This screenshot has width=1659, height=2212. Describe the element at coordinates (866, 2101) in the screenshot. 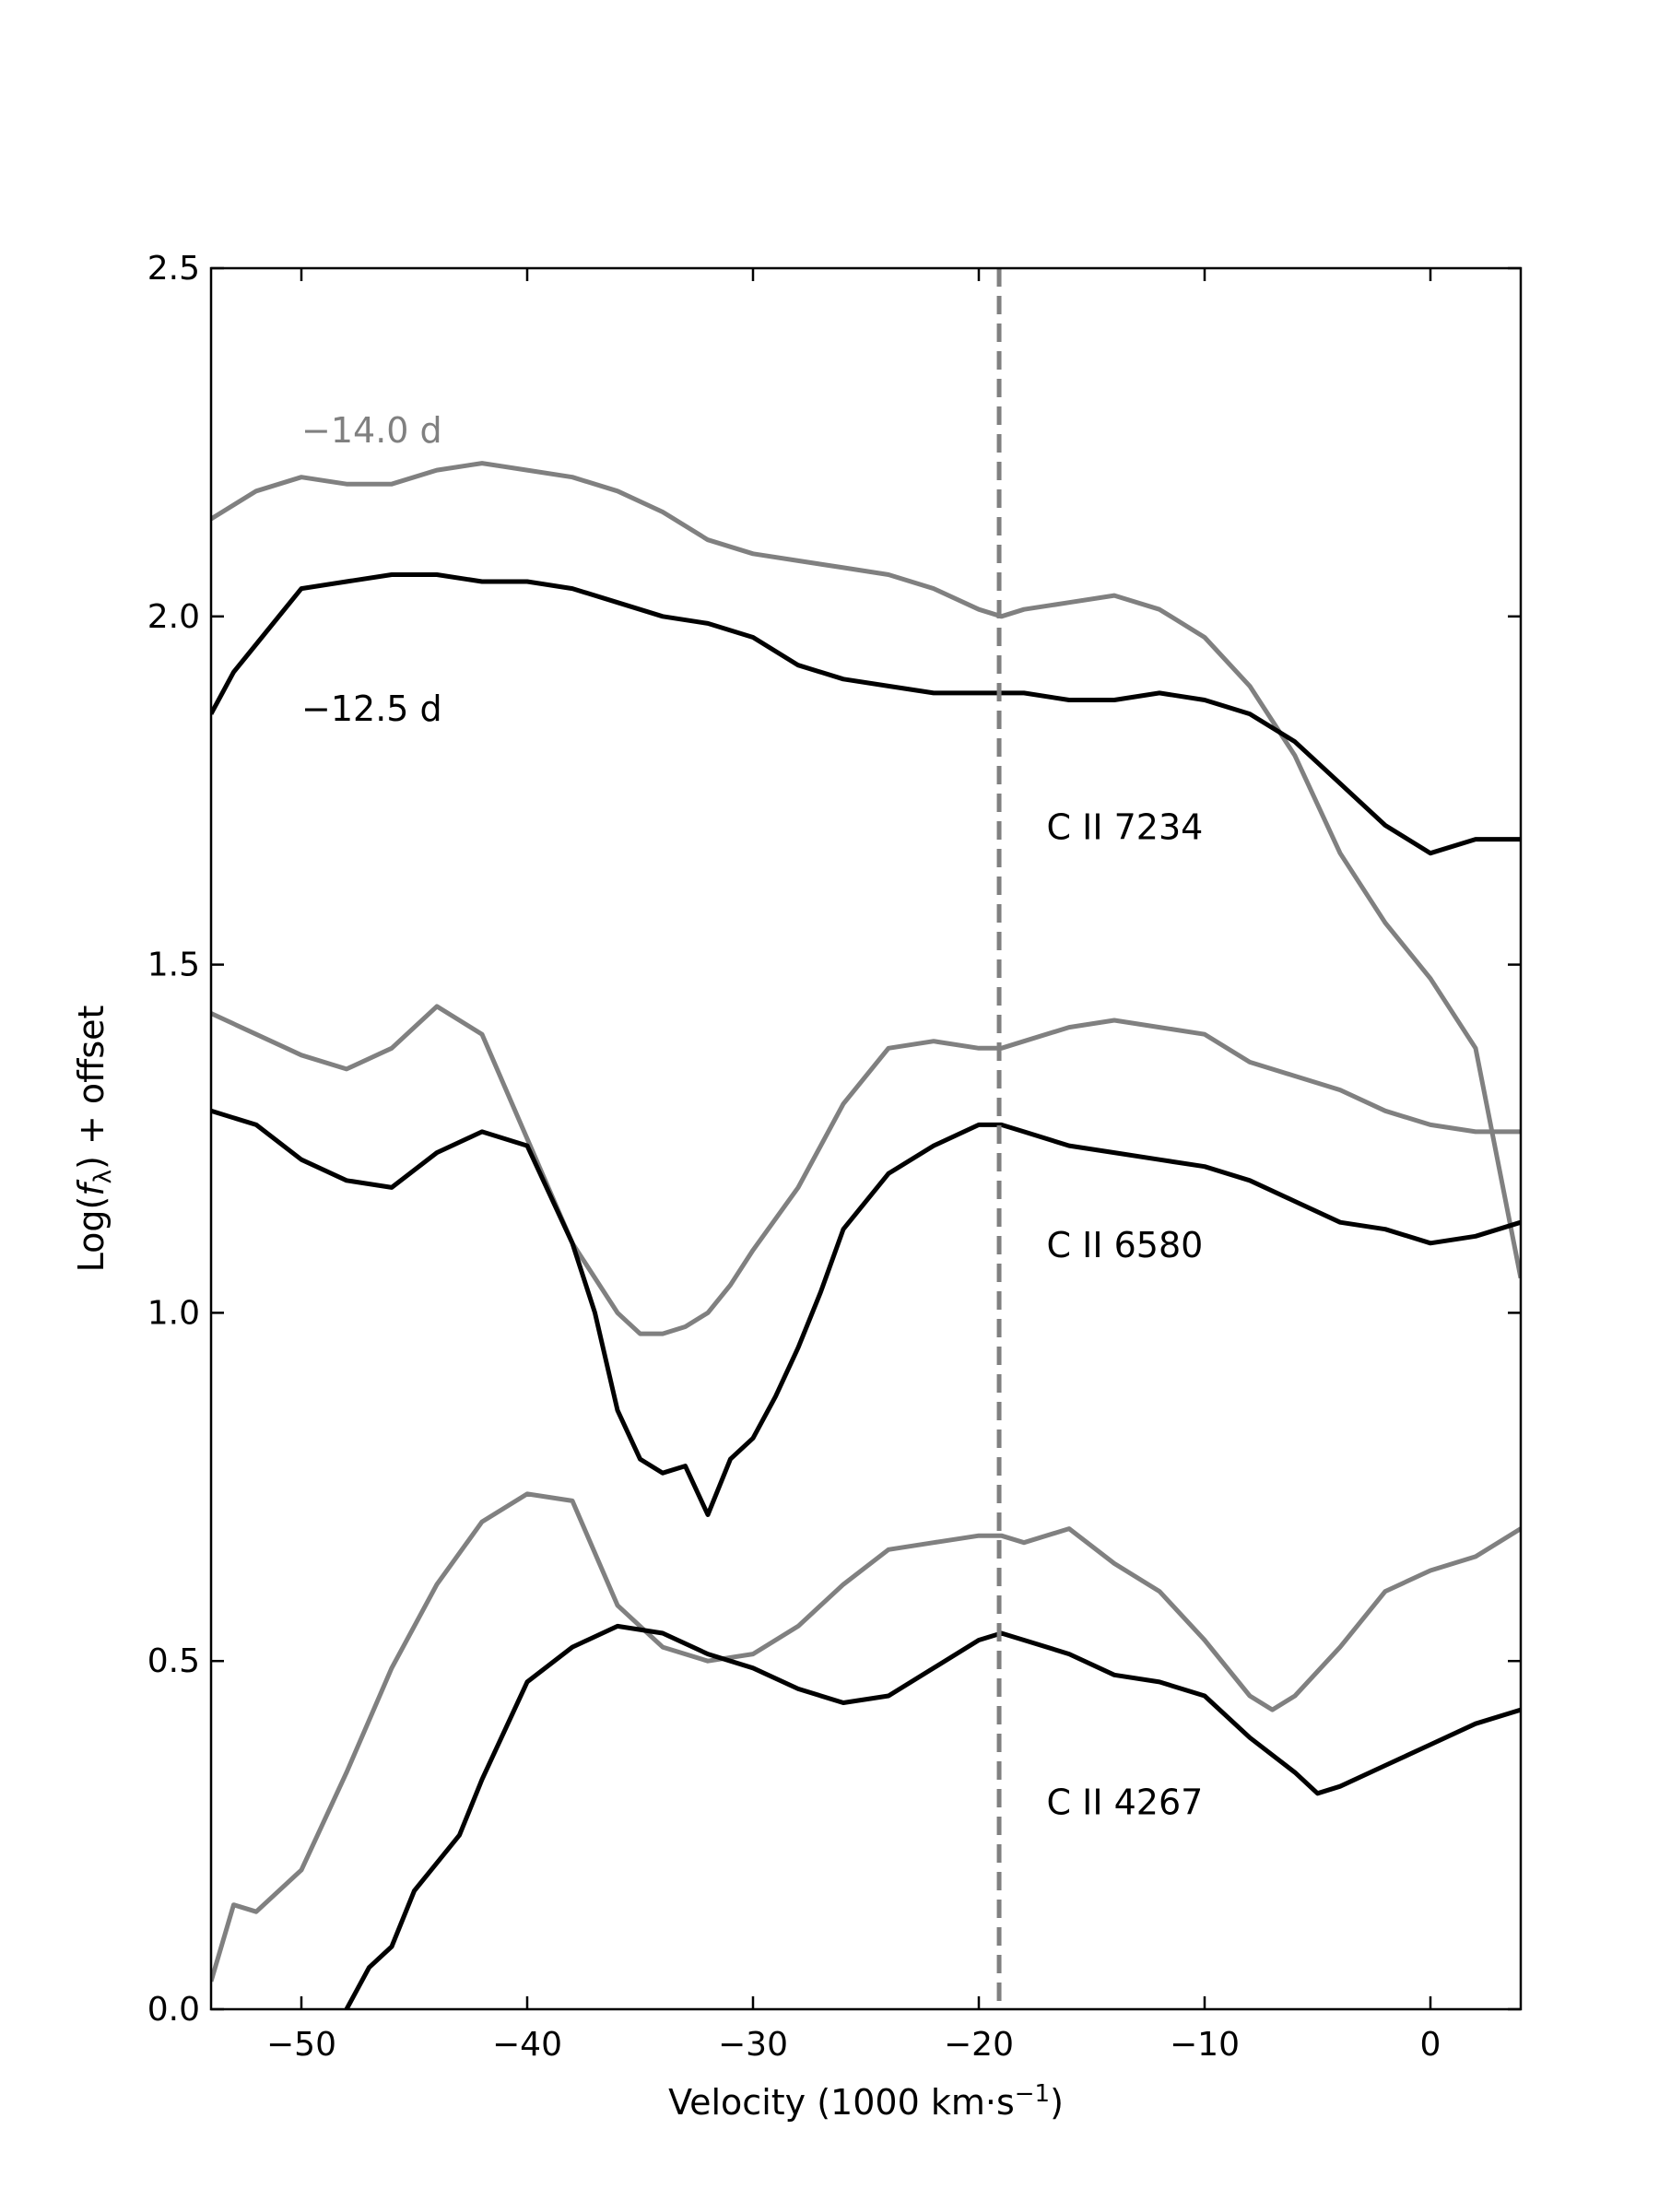

I see `x-axis-label: Velocity (1000 km·s−1)` at that location.